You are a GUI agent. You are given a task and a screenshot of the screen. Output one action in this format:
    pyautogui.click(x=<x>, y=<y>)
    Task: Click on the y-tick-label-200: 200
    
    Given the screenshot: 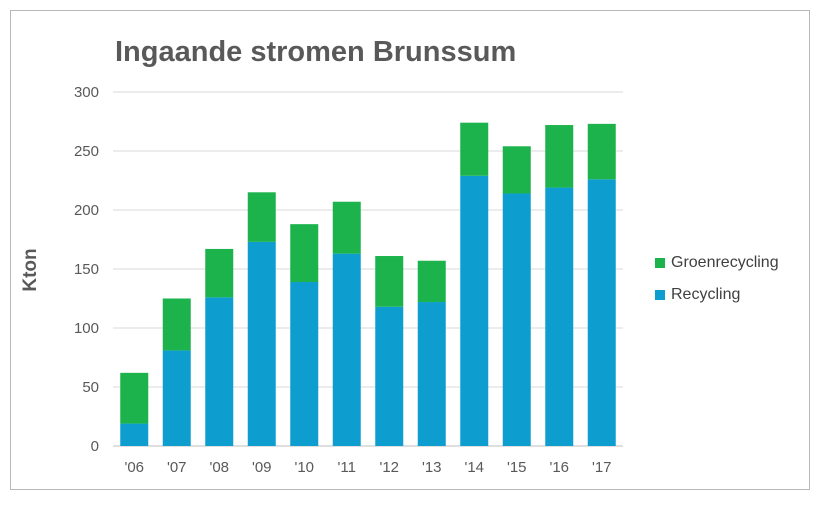 What is the action you would take?
    pyautogui.click(x=86, y=210)
    